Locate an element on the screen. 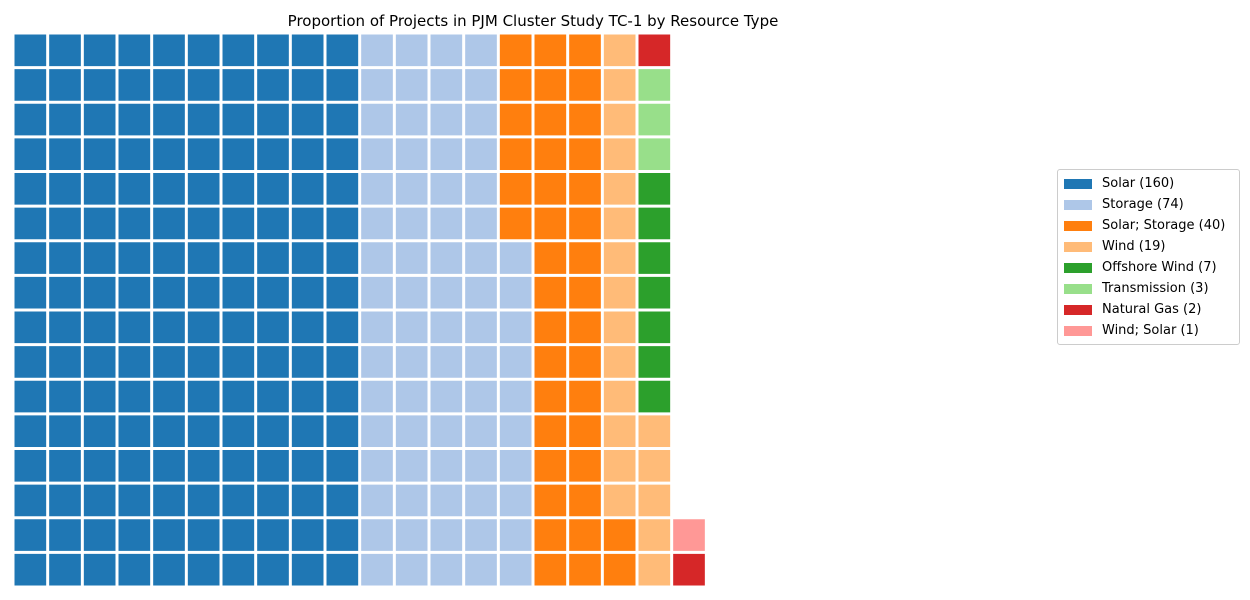 The image size is (1250, 600). legend-label-natural-gas: Natural Gas (2) is located at coordinates (1152, 309).